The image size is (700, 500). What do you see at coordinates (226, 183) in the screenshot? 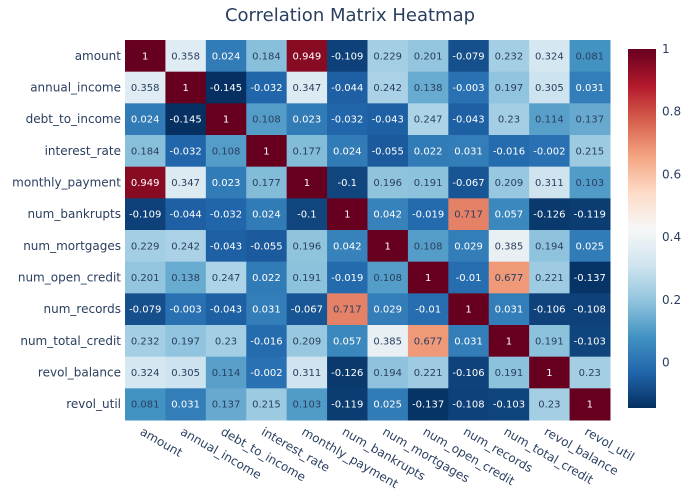
I see `cell-value-label: 0.023` at bounding box center [226, 183].